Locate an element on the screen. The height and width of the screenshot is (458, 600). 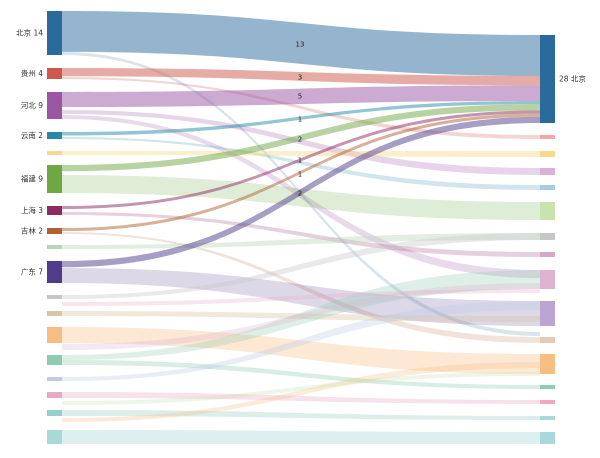
flow-value-label: 13 is located at coordinates (300, 45).